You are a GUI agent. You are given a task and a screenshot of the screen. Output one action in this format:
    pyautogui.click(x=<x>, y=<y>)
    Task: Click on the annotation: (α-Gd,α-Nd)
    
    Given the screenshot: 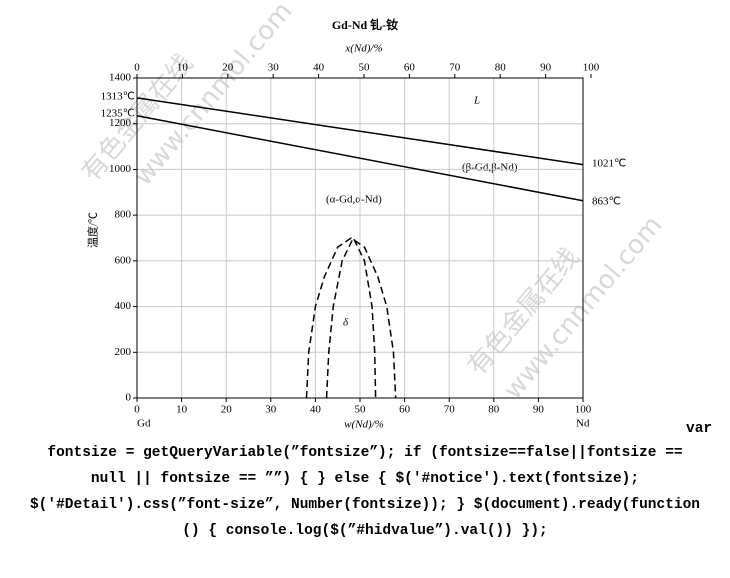 What is the action you would take?
    pyautogui.click(x=354, y=200)
    